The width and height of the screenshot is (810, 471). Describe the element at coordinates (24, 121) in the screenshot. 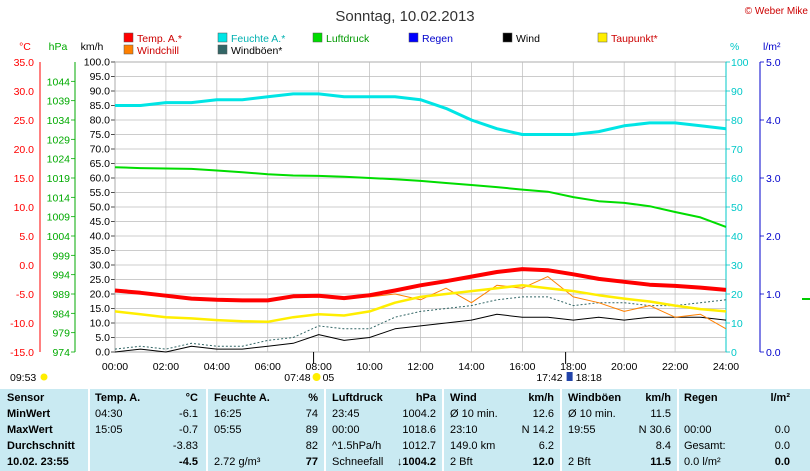

I see `temp-tick-label: 25.0` at that location.